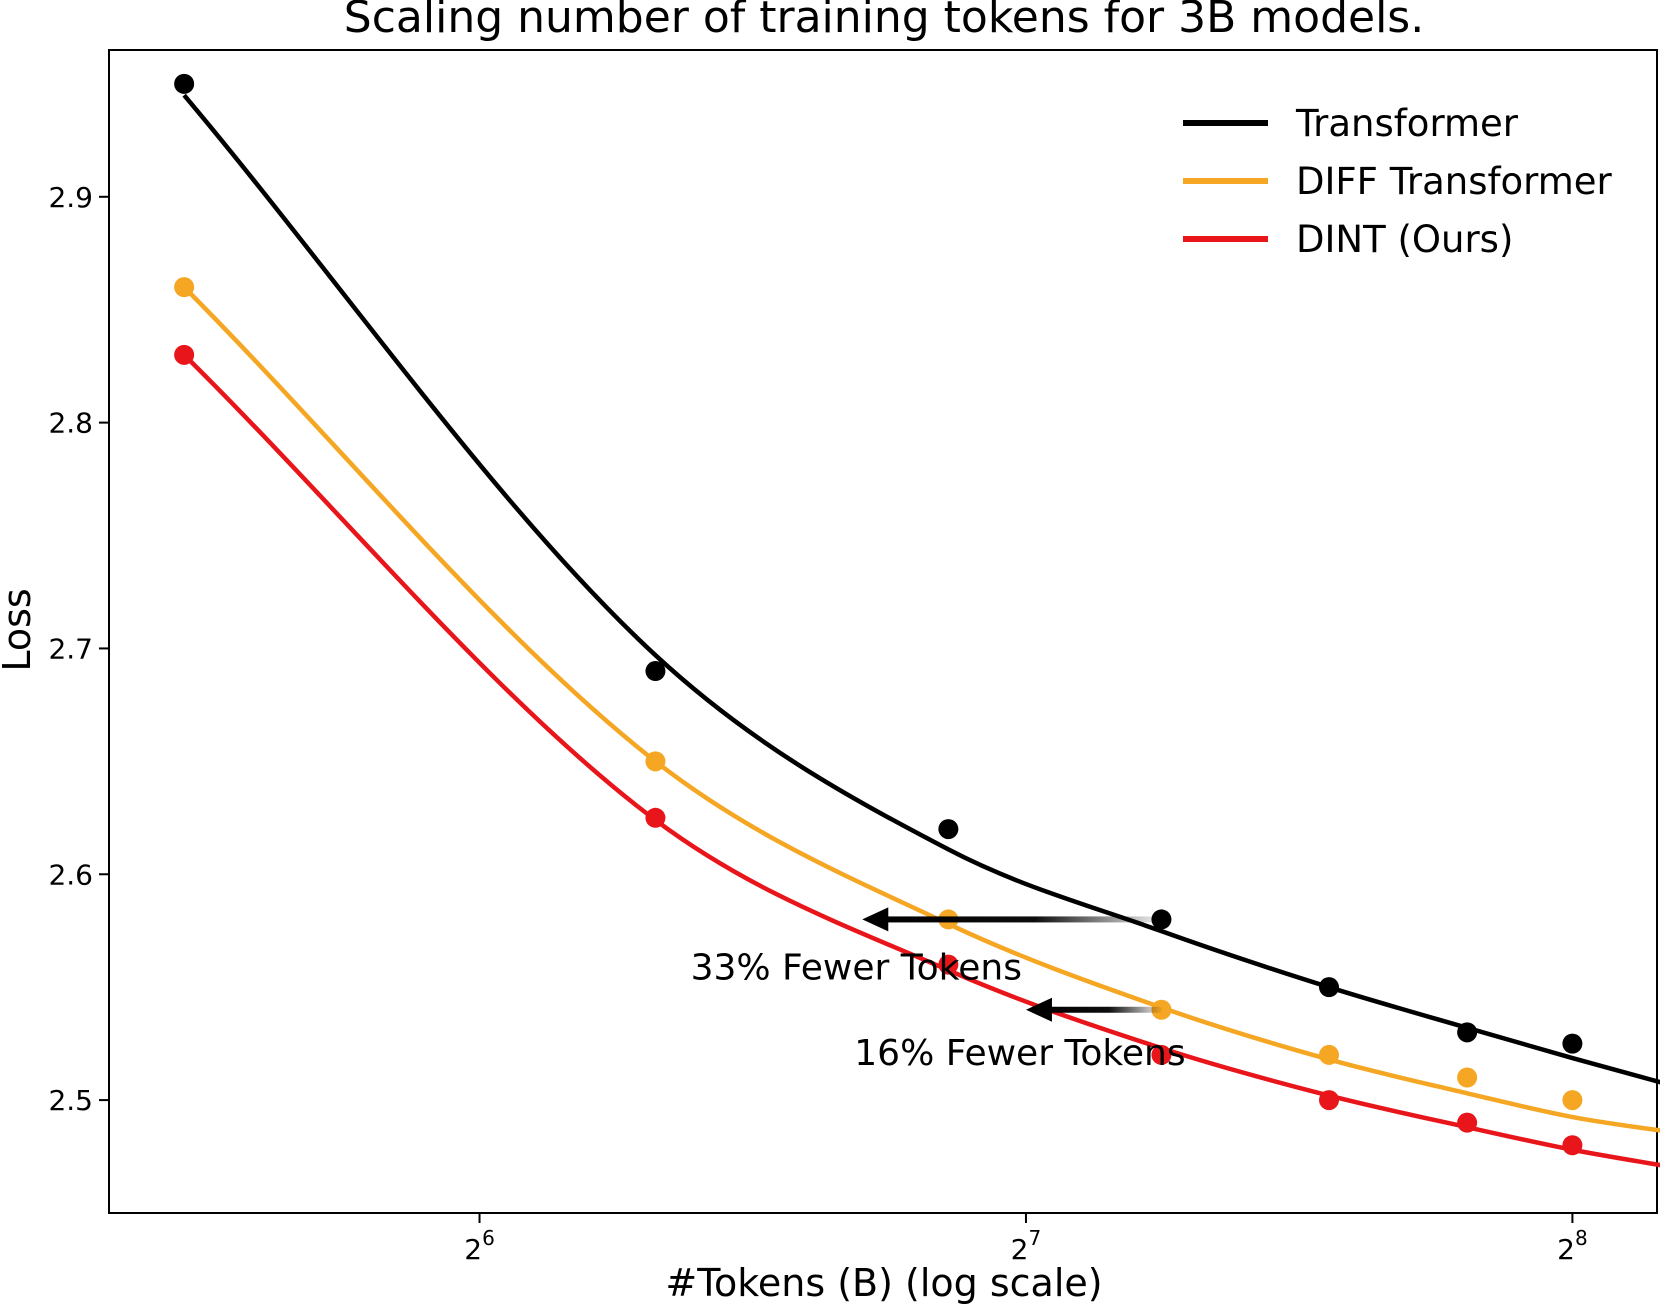 This screenshot has height=1304, width=1660. Describe the element at coordinates (1407, 123) in the screenshot. I see `legend-label: Transformer` at that location.